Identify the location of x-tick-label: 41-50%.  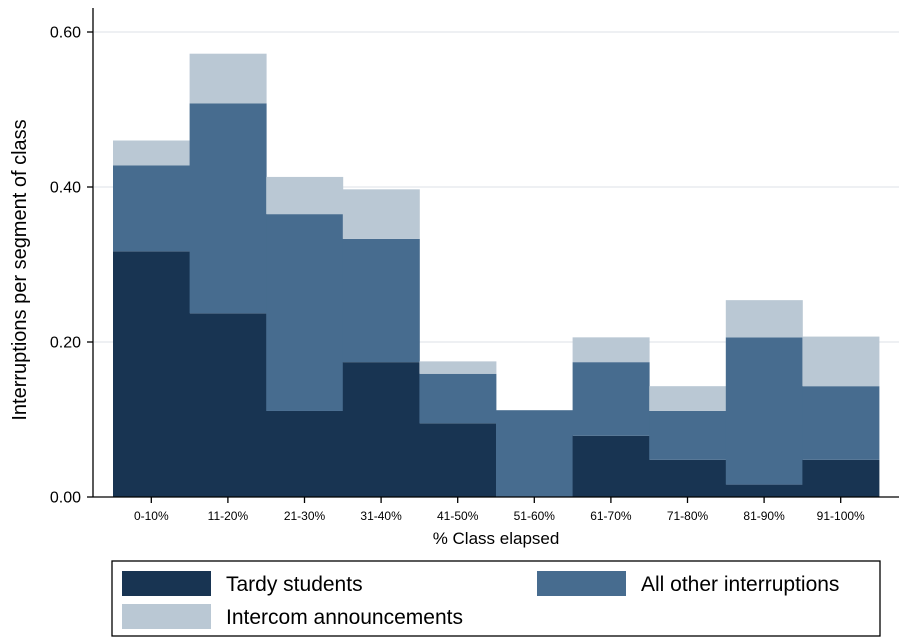
(458, 516).